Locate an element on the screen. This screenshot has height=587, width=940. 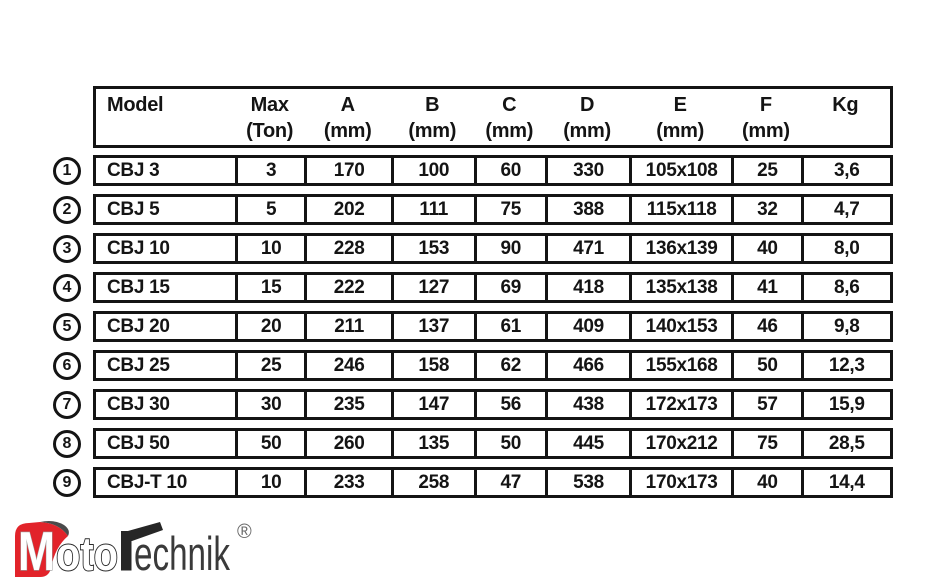
cell-model: CBJ 10 is located at coordinates (138, 248).